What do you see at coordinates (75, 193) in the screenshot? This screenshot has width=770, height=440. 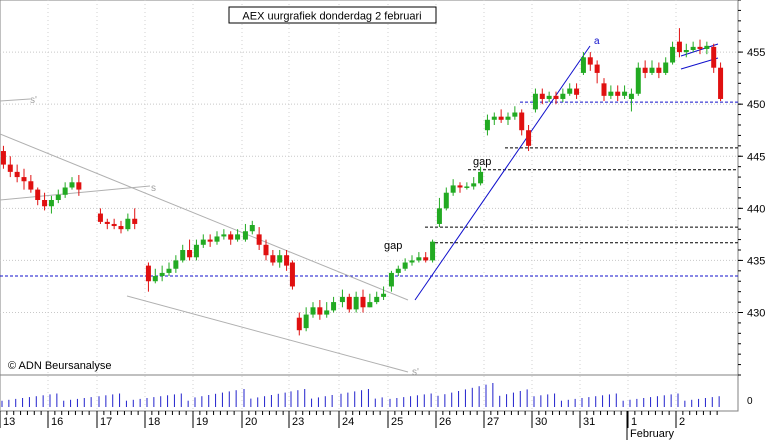 I see `support-line-s` at bounding box center [75, 193].